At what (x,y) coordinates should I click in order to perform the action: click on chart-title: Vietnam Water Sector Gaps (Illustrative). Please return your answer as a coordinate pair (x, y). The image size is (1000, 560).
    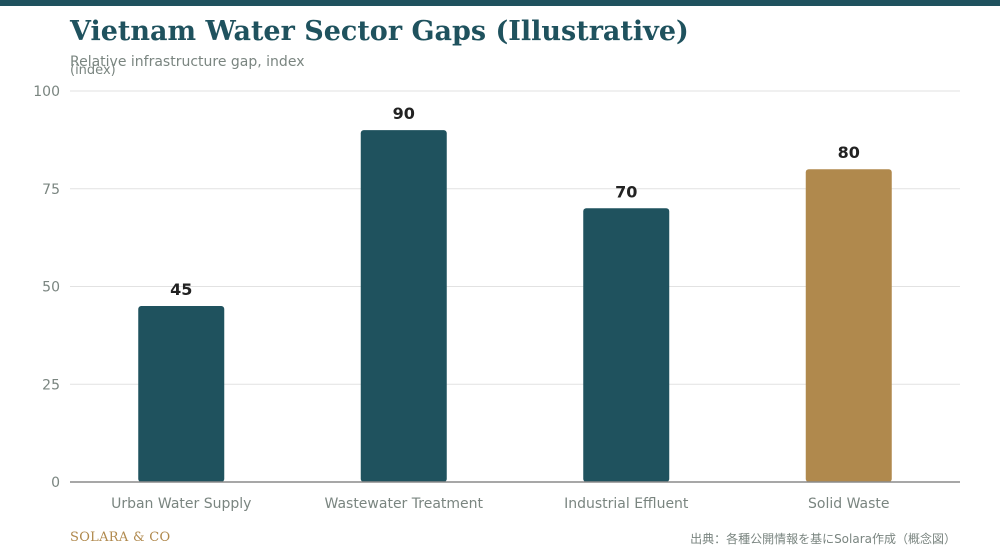
    Looking at the image, I should click on (379, 31).